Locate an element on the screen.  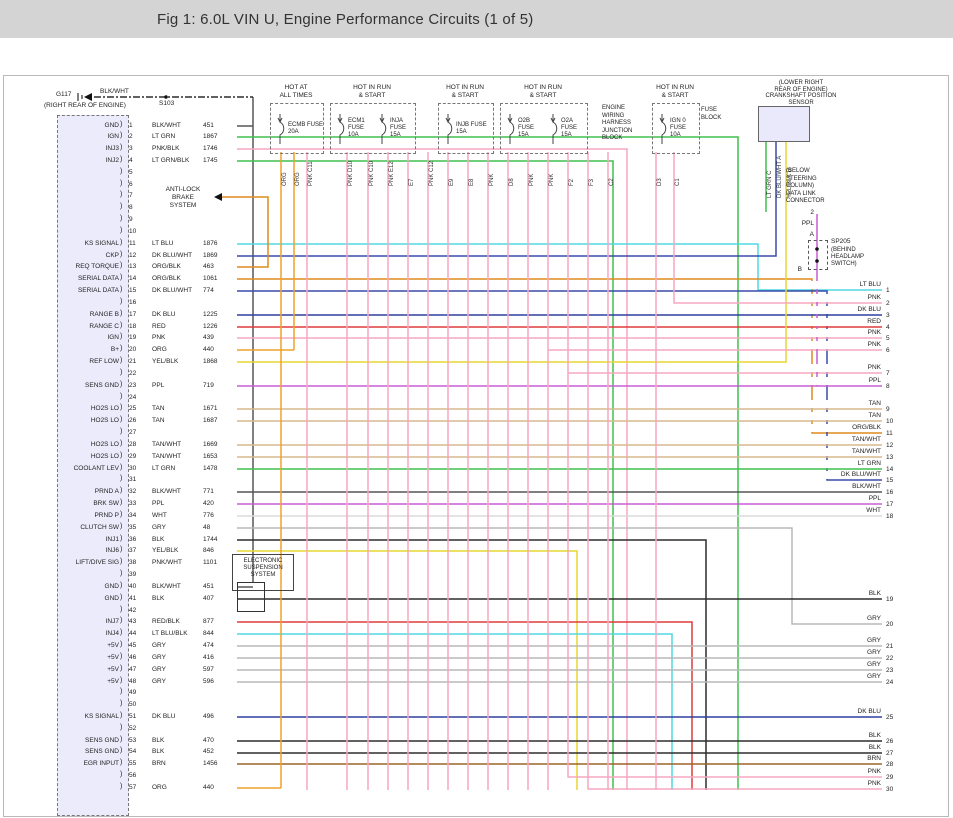
ground-location-label: (RIGHT REAR OF ENGINE) is located at coordinates (85, 105).